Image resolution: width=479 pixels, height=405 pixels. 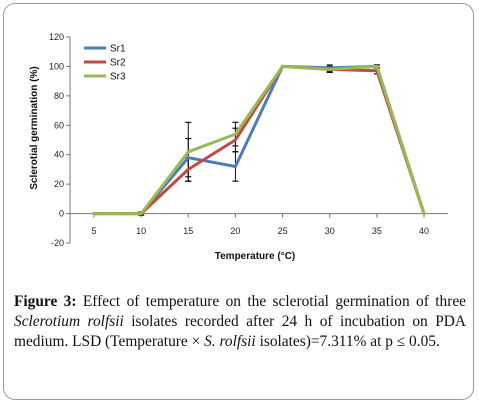 What do you see at coordinates (330, 231) in the screenshot?
I see `x-tick-label: 30` at bounding box center [330, 231].